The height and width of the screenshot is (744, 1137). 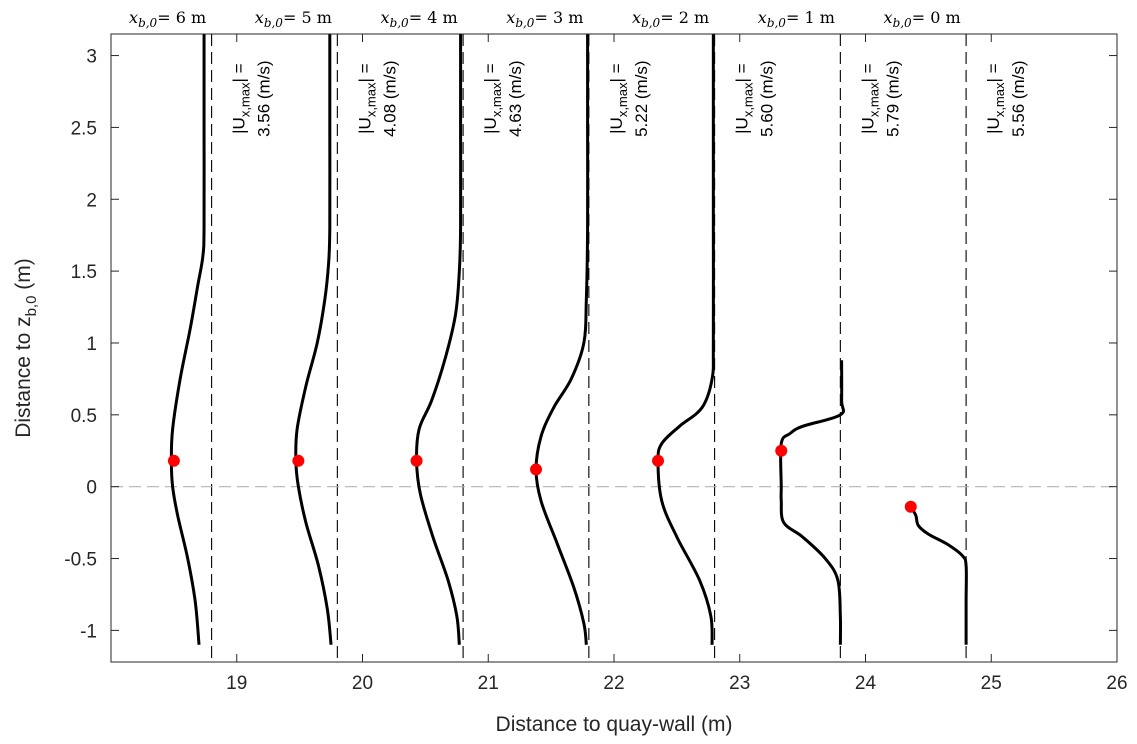 What do you see at coordinates (866, 683) in the screenshot?
I see `x-tick-label: 24` at bounding box center [866, 683].